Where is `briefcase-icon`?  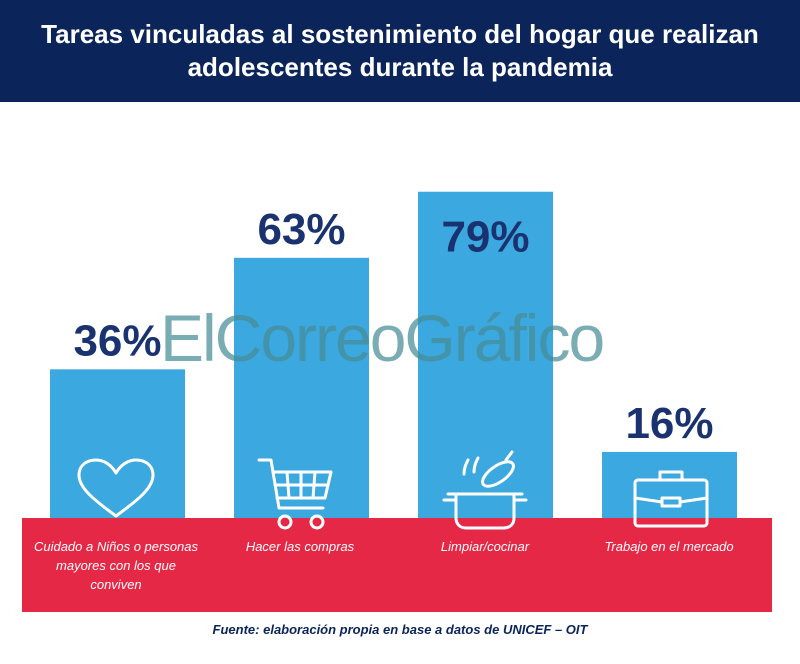 briefcase-icon is located at coordinates (671, 501).